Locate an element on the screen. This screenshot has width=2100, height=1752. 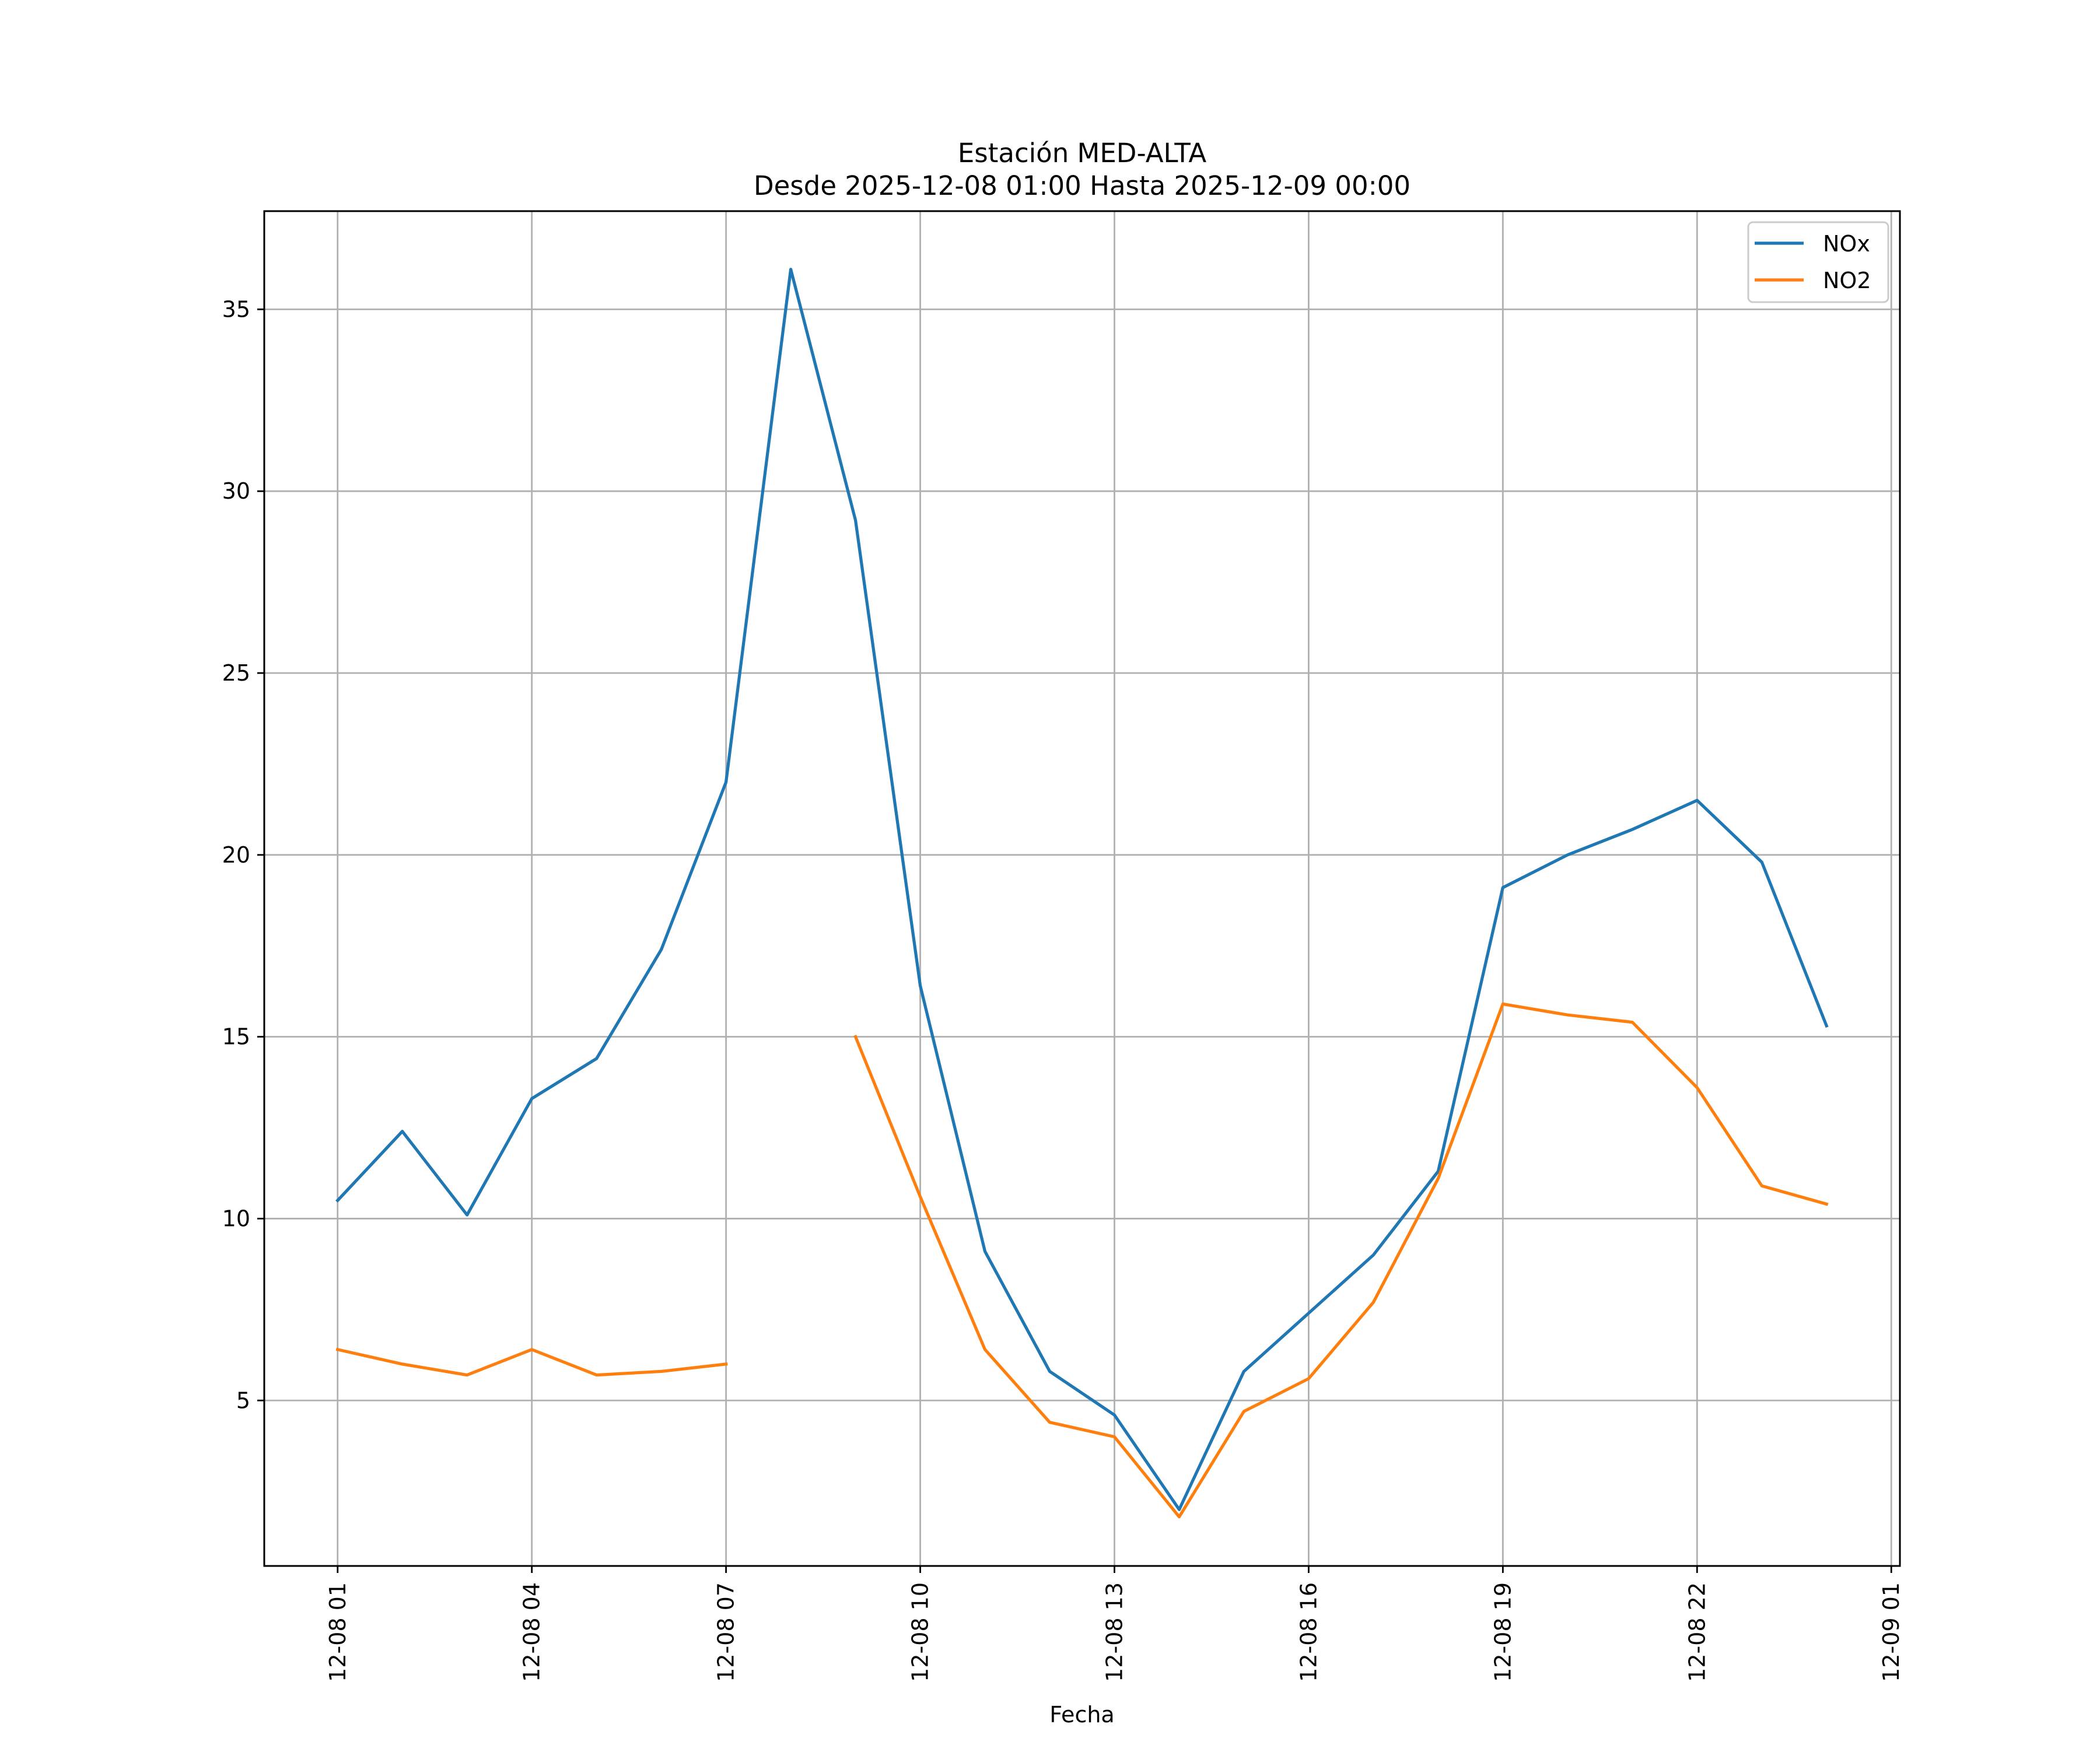
y-tick-label: 30 is located at coordinates (236, 491).